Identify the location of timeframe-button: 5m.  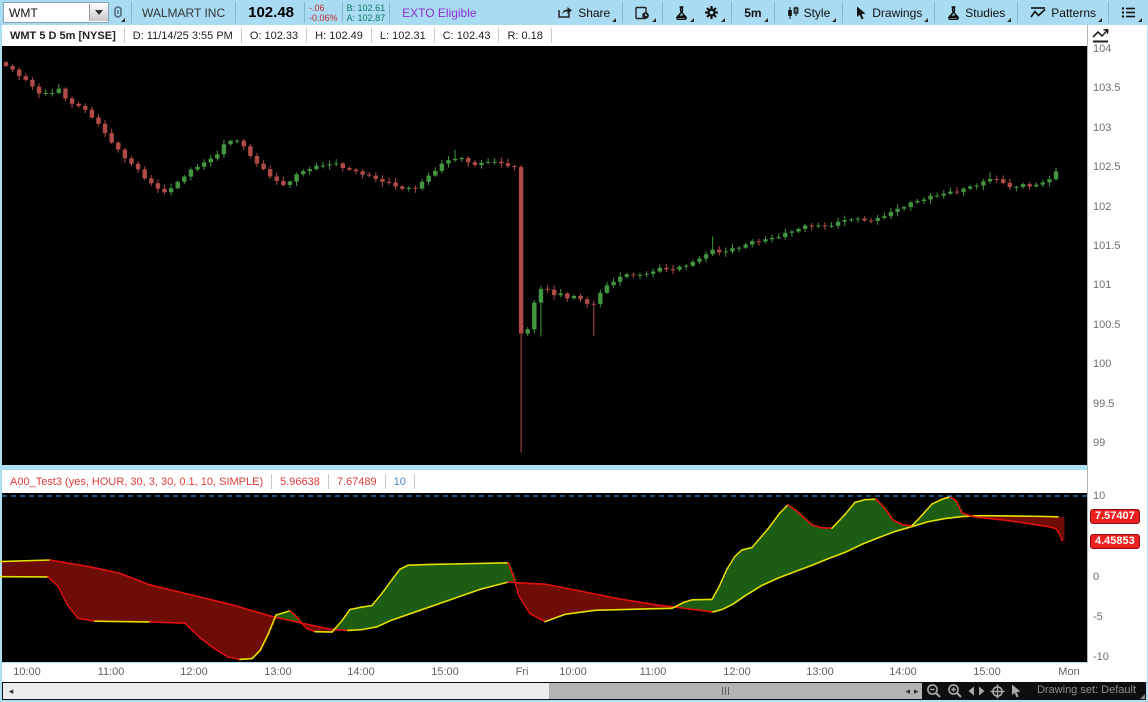
(752, 12).